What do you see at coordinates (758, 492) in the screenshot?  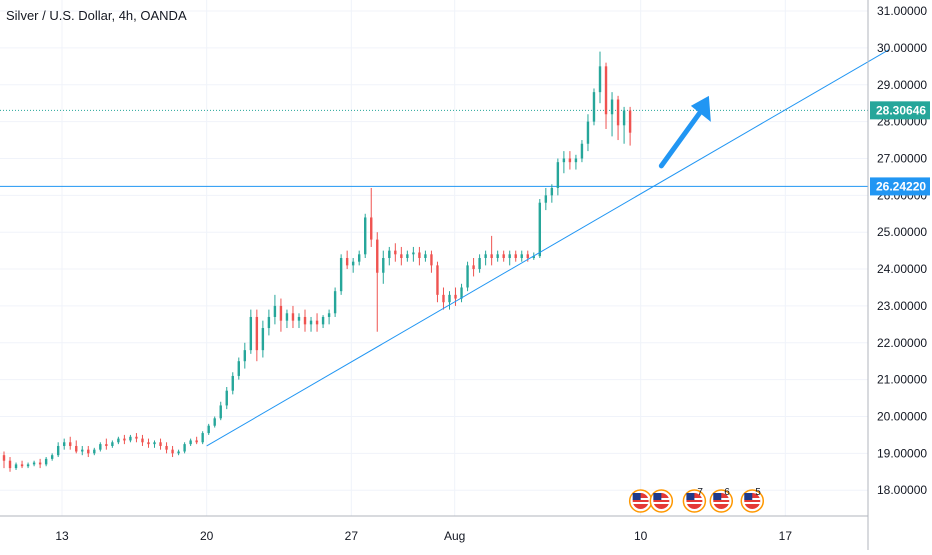 I see `event-count: 5` at bounding box center [758, 492].